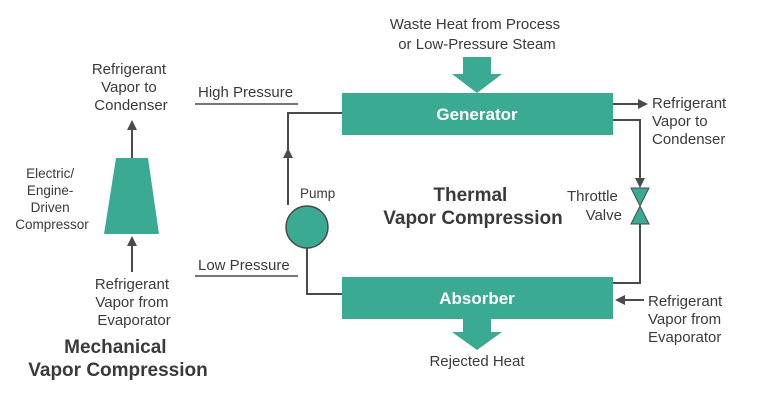  What do you see at coordinates (640, 197) in the screenshot?
I see `throttle-valve-top` at bounding box center [640, 197].